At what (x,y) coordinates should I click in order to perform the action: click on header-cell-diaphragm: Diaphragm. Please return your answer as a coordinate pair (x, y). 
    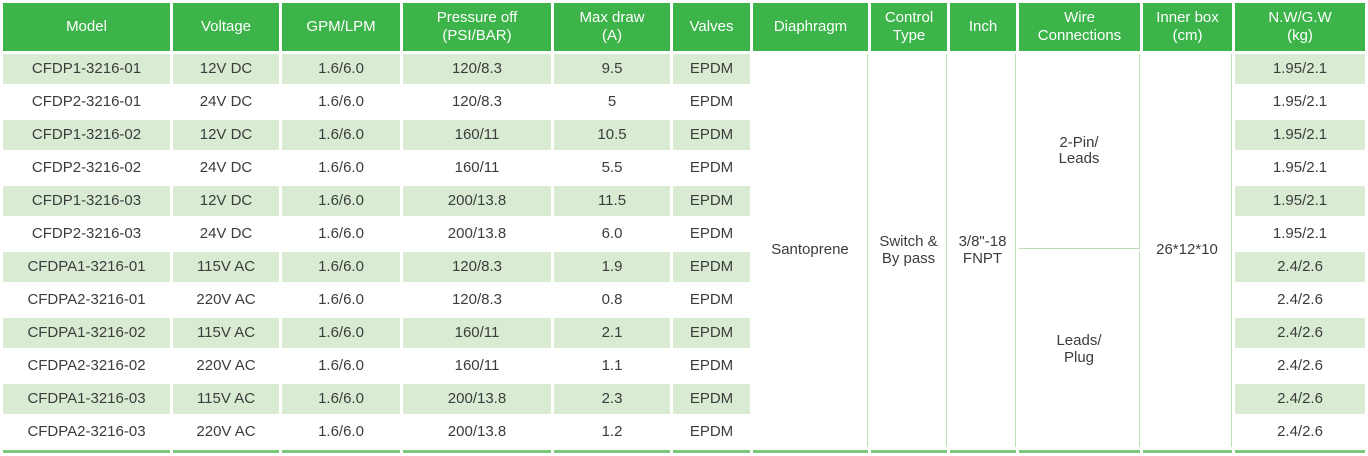
    Looking at the image, I should click on (810, 27).